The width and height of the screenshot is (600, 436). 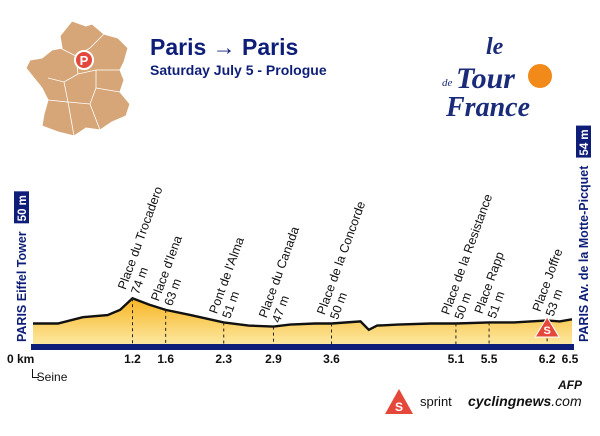 I want to click on stage-title: Paris → Paris, so click(x=224, y=47).